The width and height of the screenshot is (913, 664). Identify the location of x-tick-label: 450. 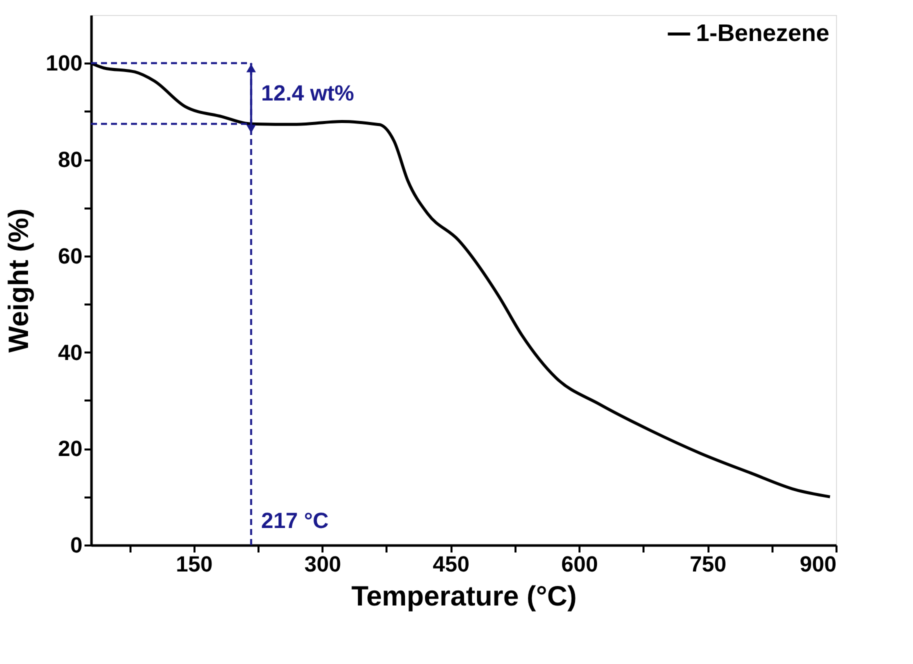
(451, 564).